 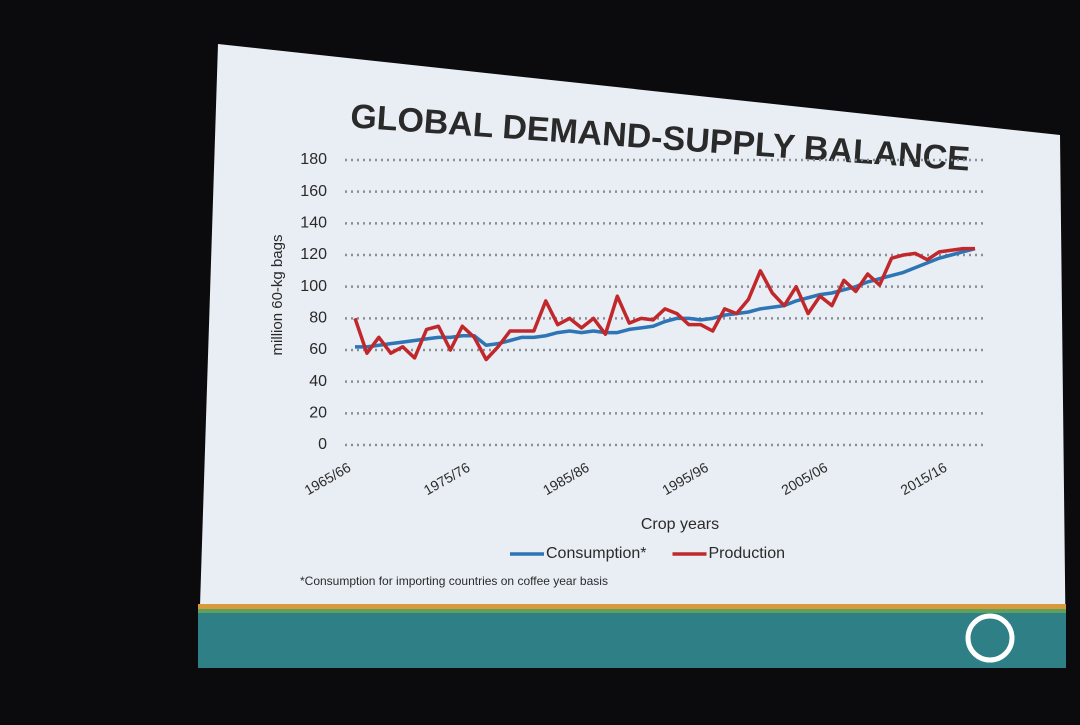 What do you see at coordinates (318, 413) in the screenshot?
I see `y-tick-label: 20` at bounding box center [318, 413].